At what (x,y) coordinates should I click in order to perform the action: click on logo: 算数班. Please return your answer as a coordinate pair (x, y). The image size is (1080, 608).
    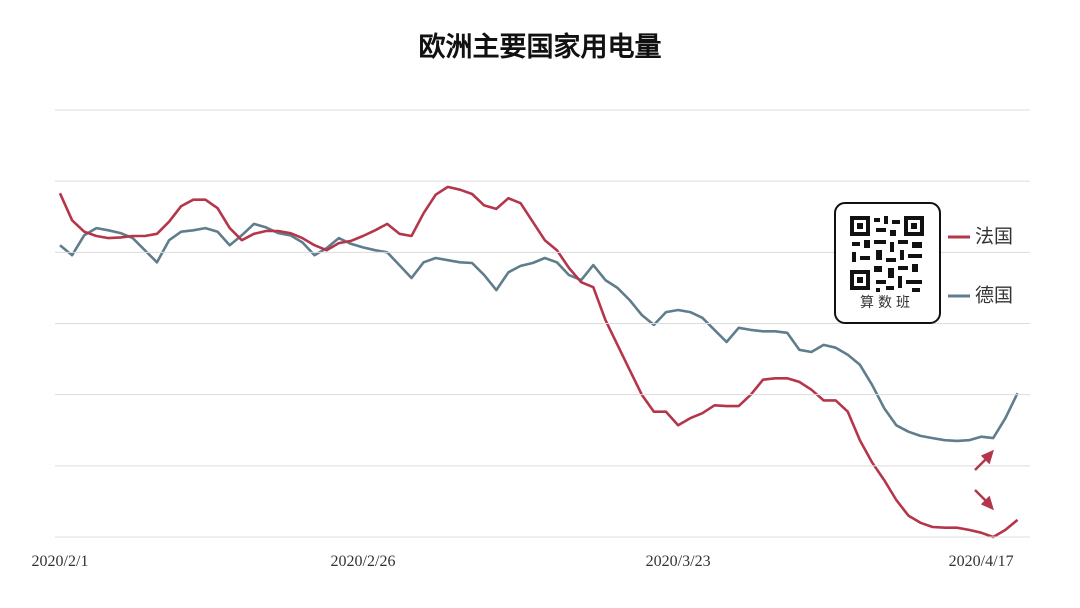
    Looking at the image, I should click on (887, 263).